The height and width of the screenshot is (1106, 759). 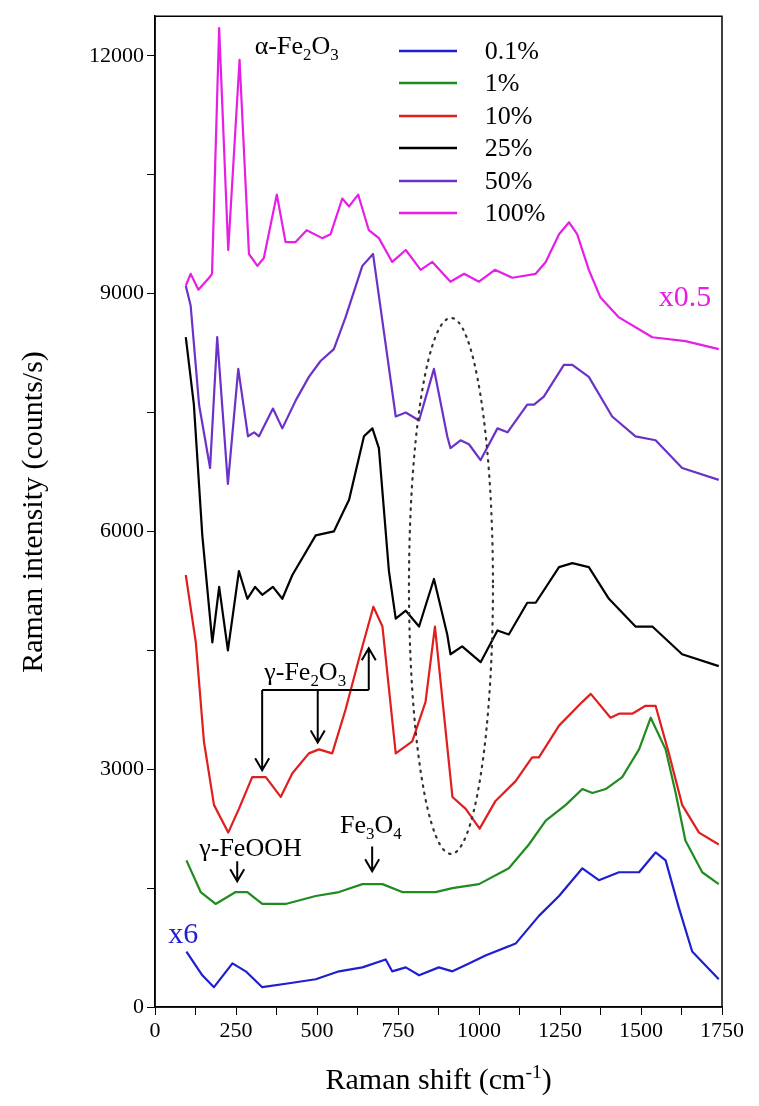 I want to click on legend-label: 50%, so click(x=508, y=180).